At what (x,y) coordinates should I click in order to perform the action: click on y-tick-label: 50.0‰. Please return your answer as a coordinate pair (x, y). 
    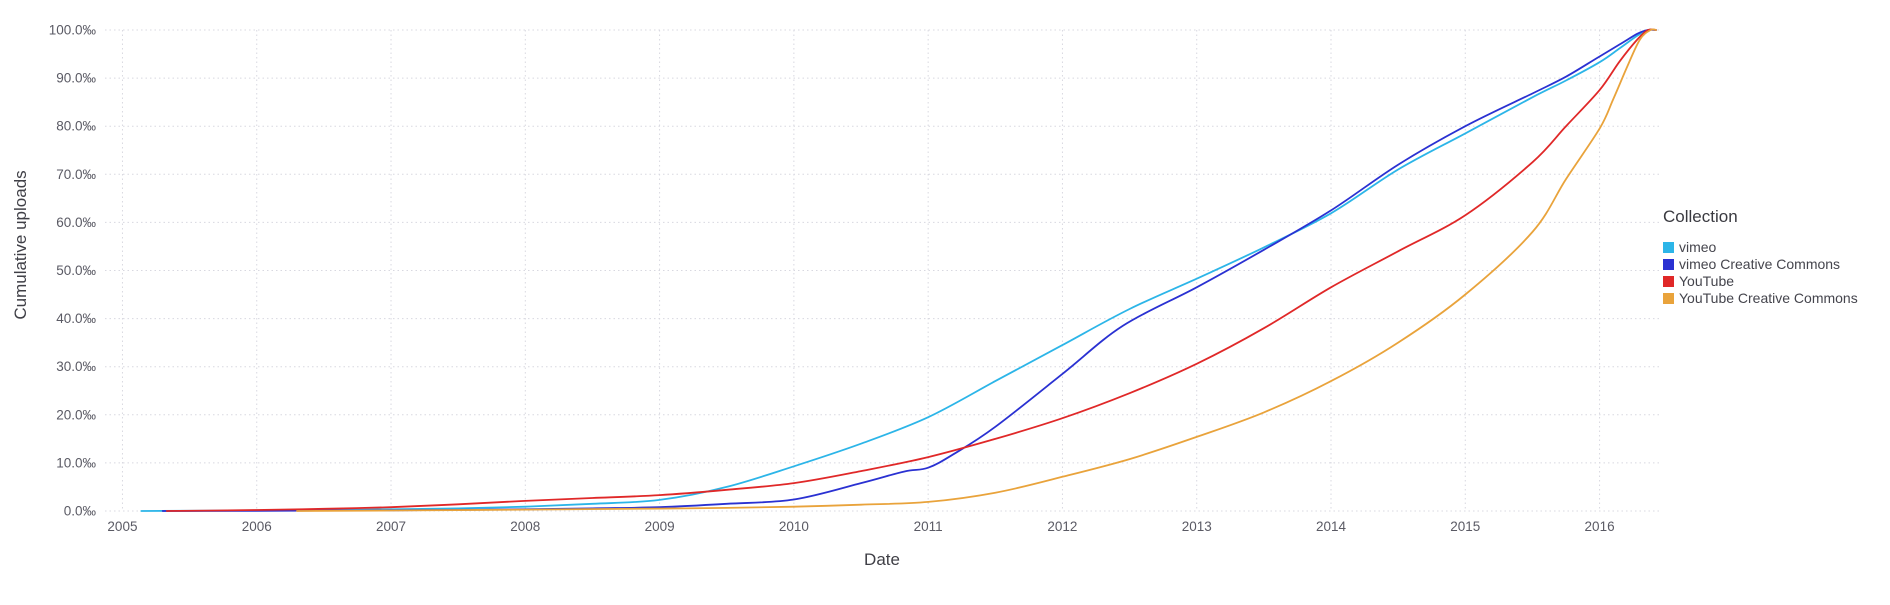
    Looking at the image, I should click on (76, 270).